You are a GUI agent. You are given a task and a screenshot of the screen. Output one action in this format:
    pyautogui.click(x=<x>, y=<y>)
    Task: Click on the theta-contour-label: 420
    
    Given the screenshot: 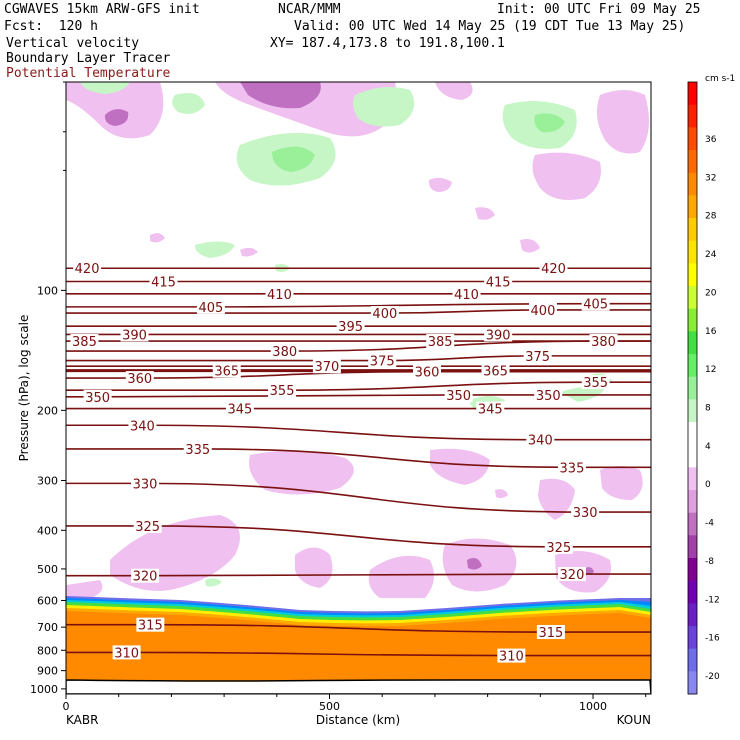 What is the action you would take?
    pyautogui.click(x=87, y=269)
    